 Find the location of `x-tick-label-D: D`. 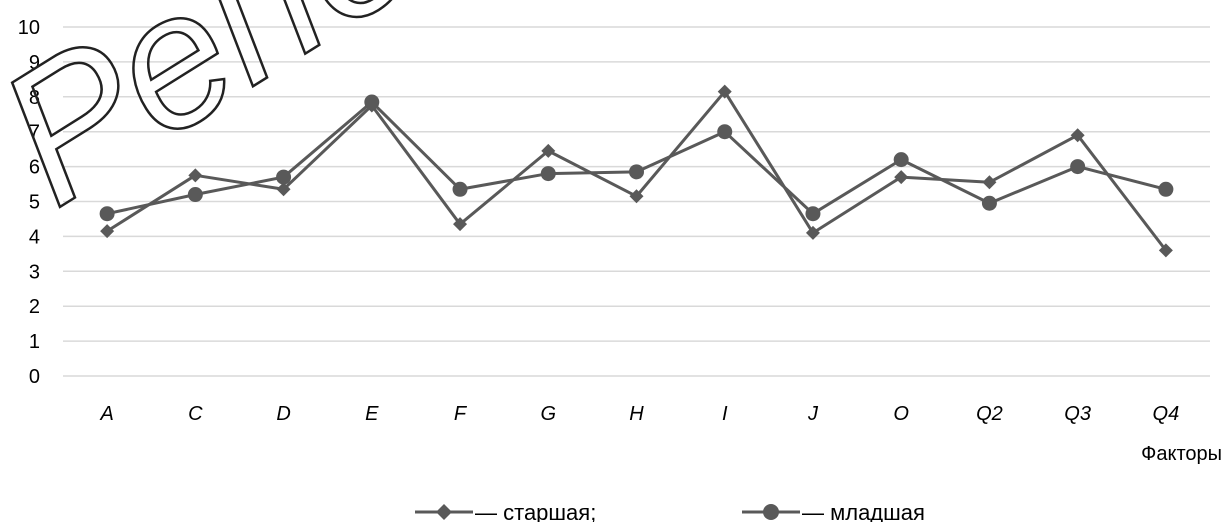

x-tick-label-D: D is located at coordinates (283, 414).